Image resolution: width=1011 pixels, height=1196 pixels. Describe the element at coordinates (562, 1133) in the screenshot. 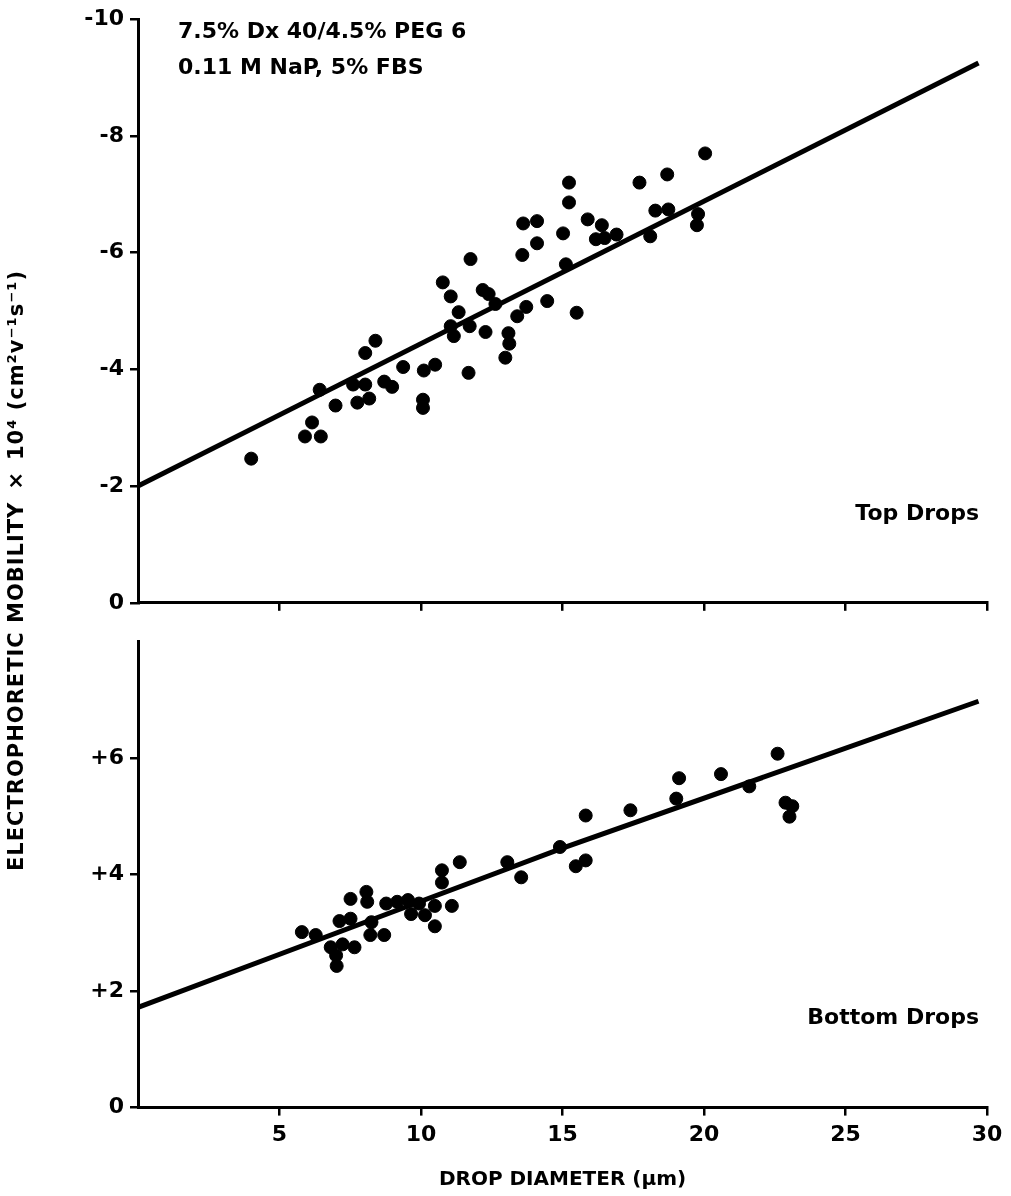

I see `x-tick-label: 15` at that location.